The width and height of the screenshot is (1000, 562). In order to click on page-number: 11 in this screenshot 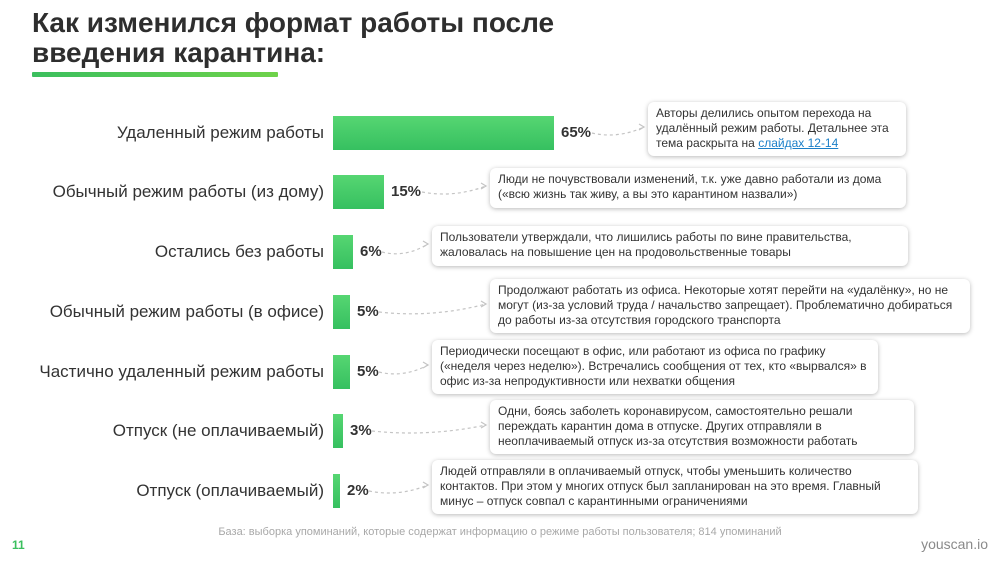, I will do `click(18, 545)`.